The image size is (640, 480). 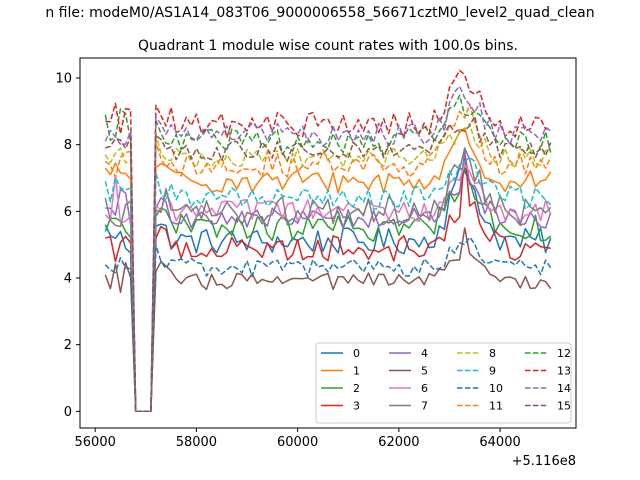 What do you see at coordinates (68, 212) in the screenshot?
I see `y-tick-label: 6` at bounding box center [68, 212].